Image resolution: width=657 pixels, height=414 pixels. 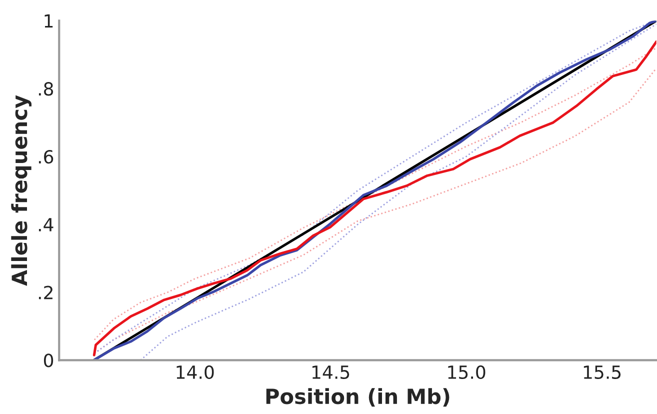 What do you see at coordinates (46, 225) in the screenshot?
I see `y-tick-label: .4` at bounding box center [46, 225].